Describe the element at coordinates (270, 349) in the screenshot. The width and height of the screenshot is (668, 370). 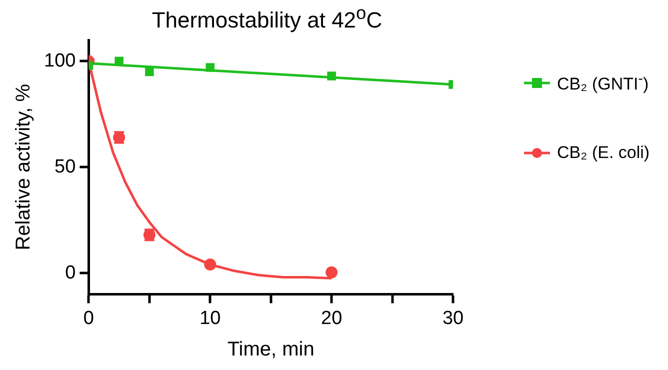
I see `x-axis-title: Time, min` at that location.